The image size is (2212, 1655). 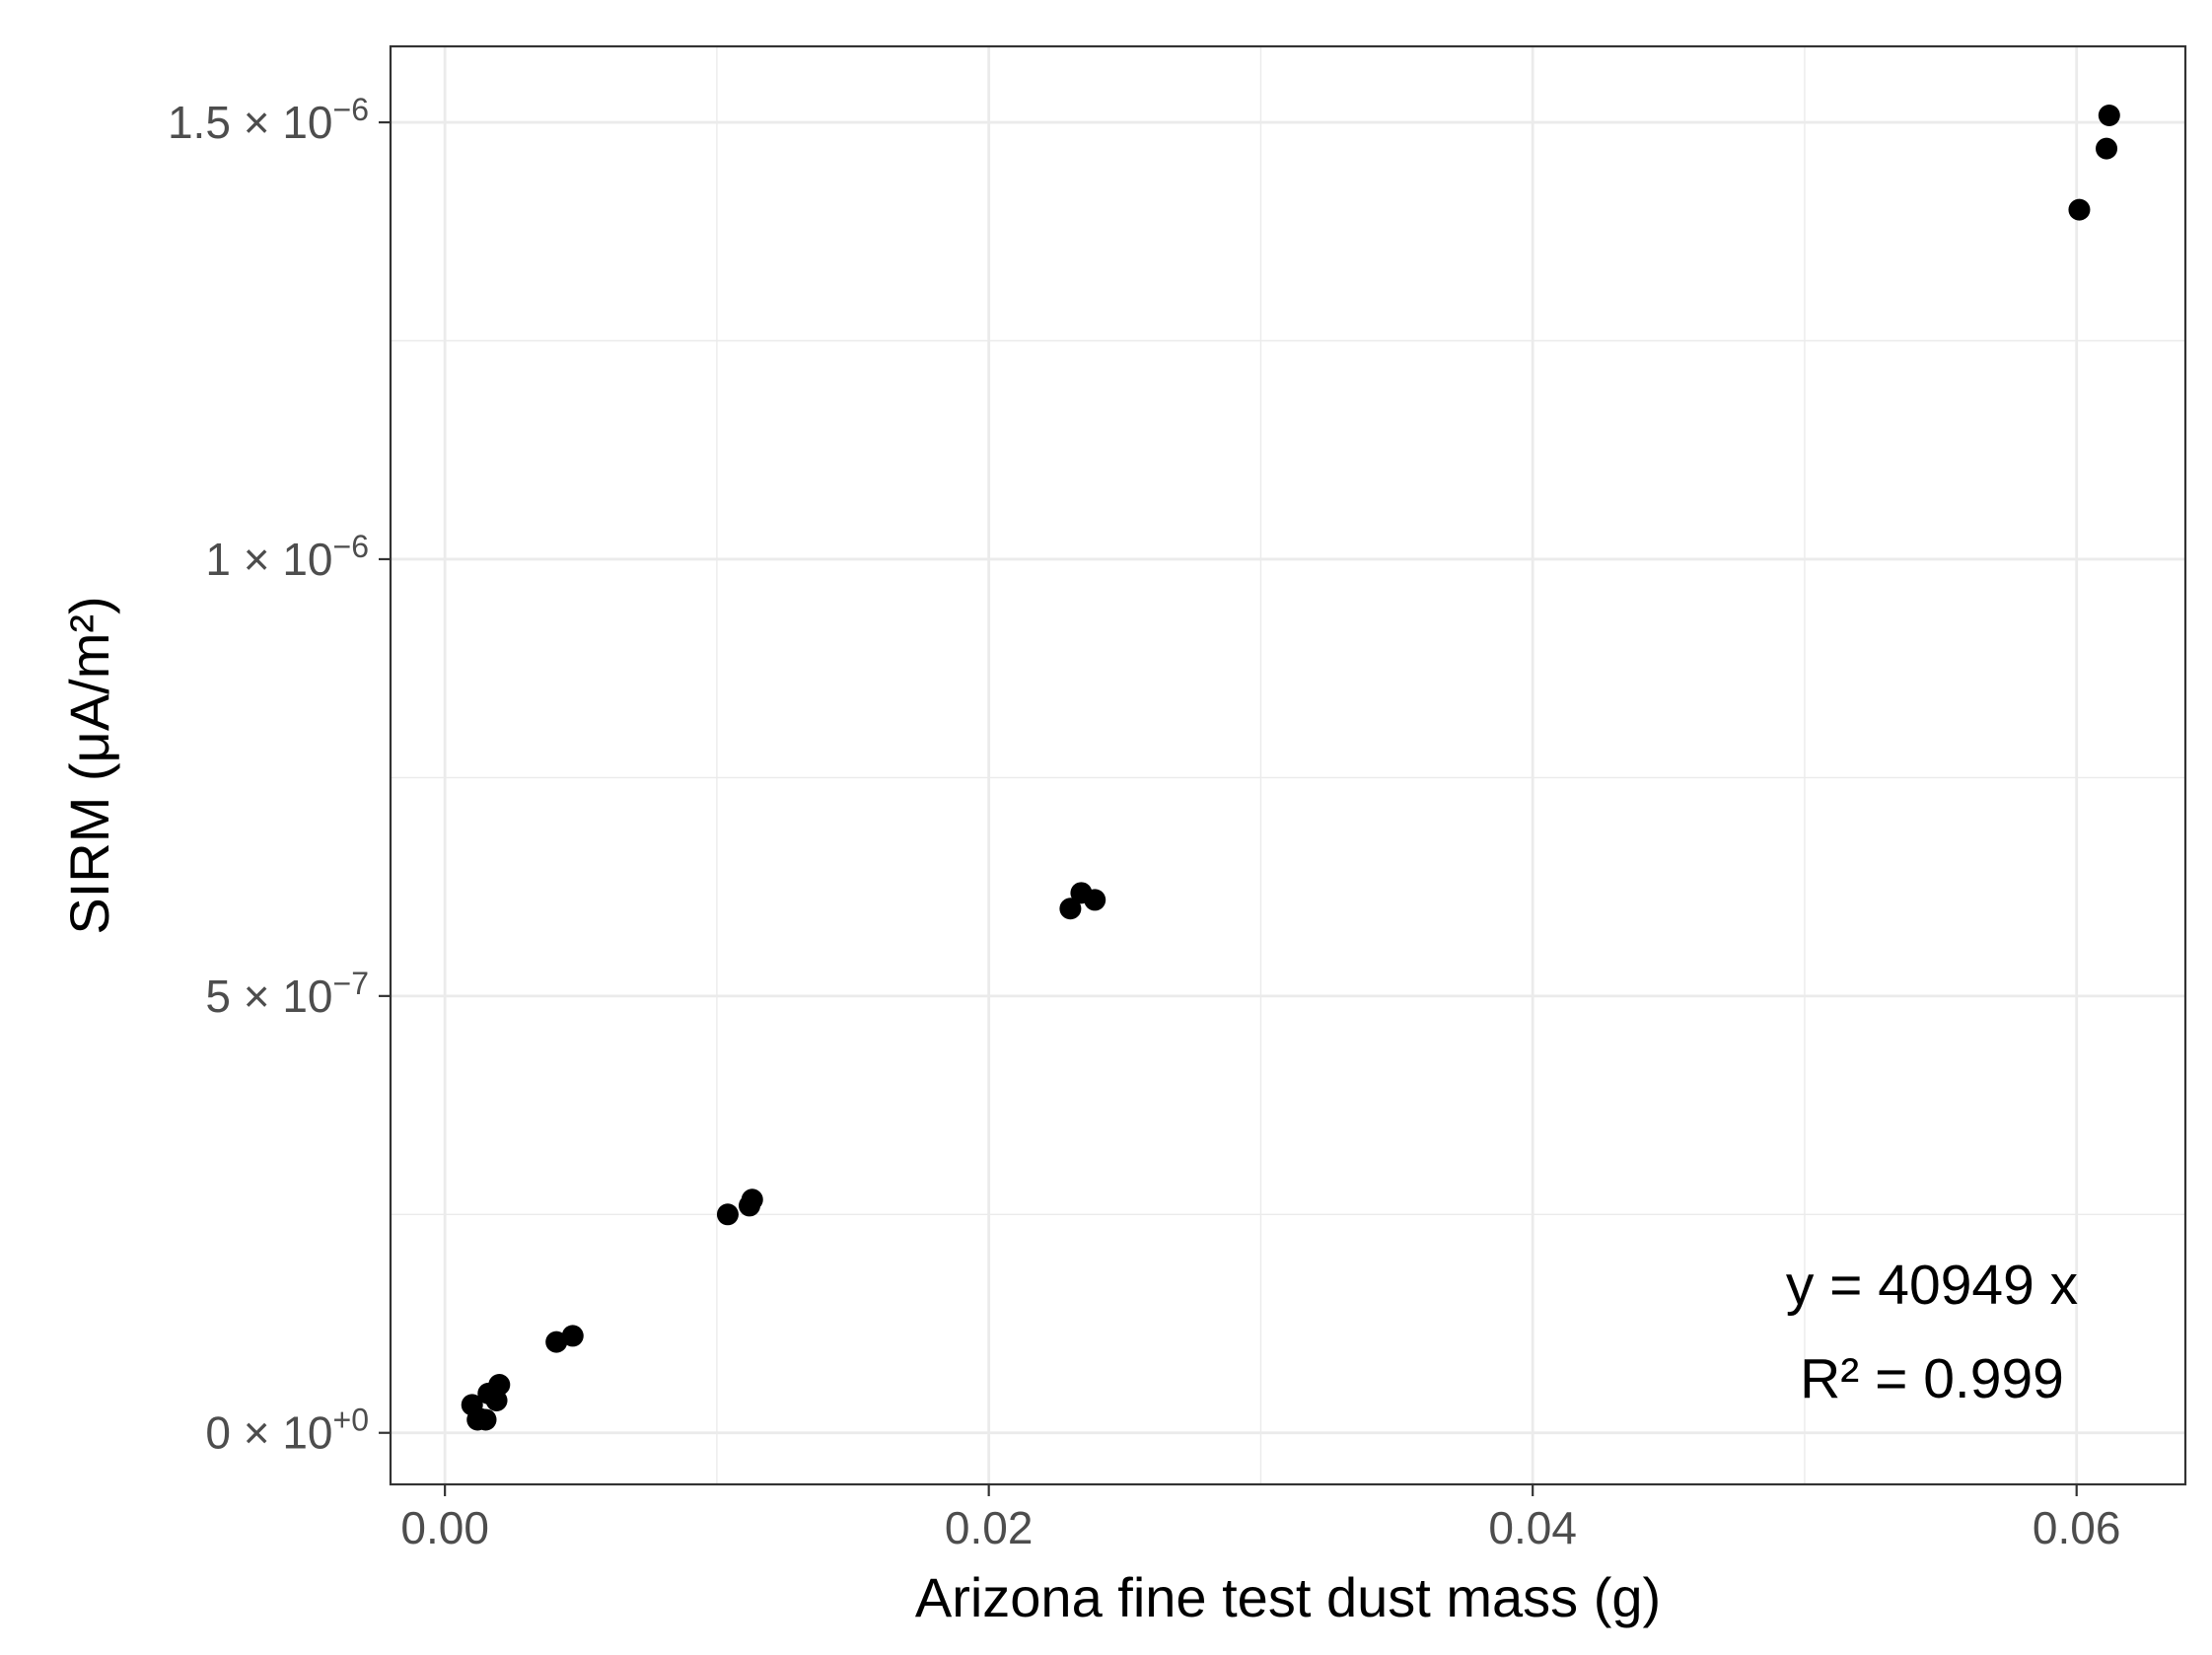 I want to click on y-tick-label: 1 × 10⁻⁶, so click(x=287, y=557).